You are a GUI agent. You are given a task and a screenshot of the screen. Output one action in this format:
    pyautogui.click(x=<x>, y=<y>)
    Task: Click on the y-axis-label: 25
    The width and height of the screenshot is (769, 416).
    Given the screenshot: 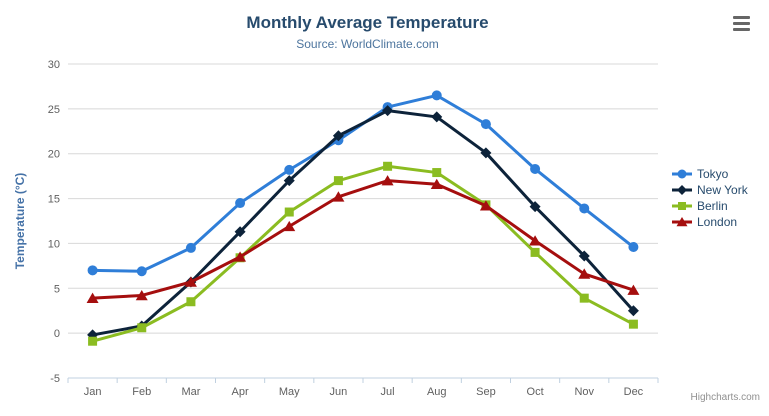 What is the action you would take?
    pyautogui.click(x=54, y=110)
    